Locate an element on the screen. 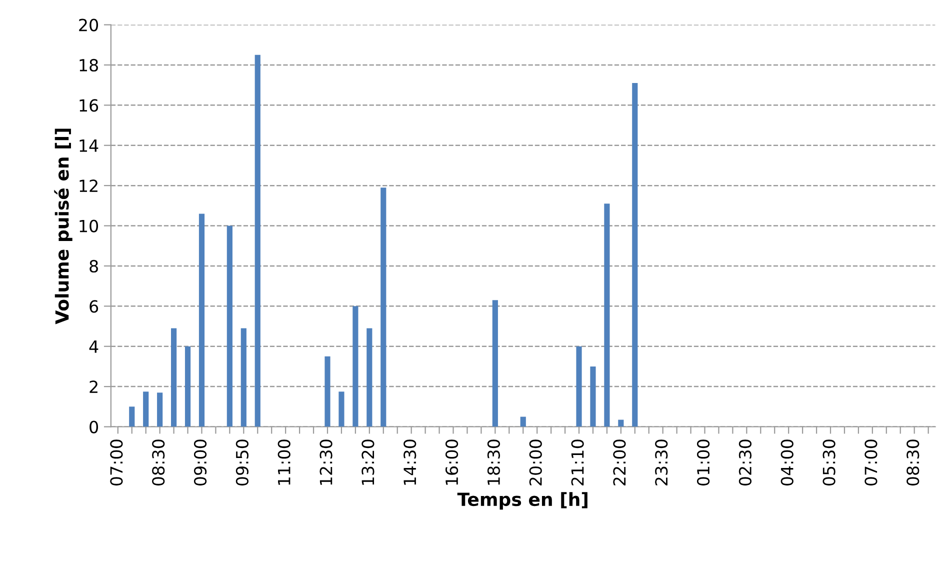 The height and width of the screenshot is (563, 940). x-tick-label: 02:30 is located at coordinates (745, 463).